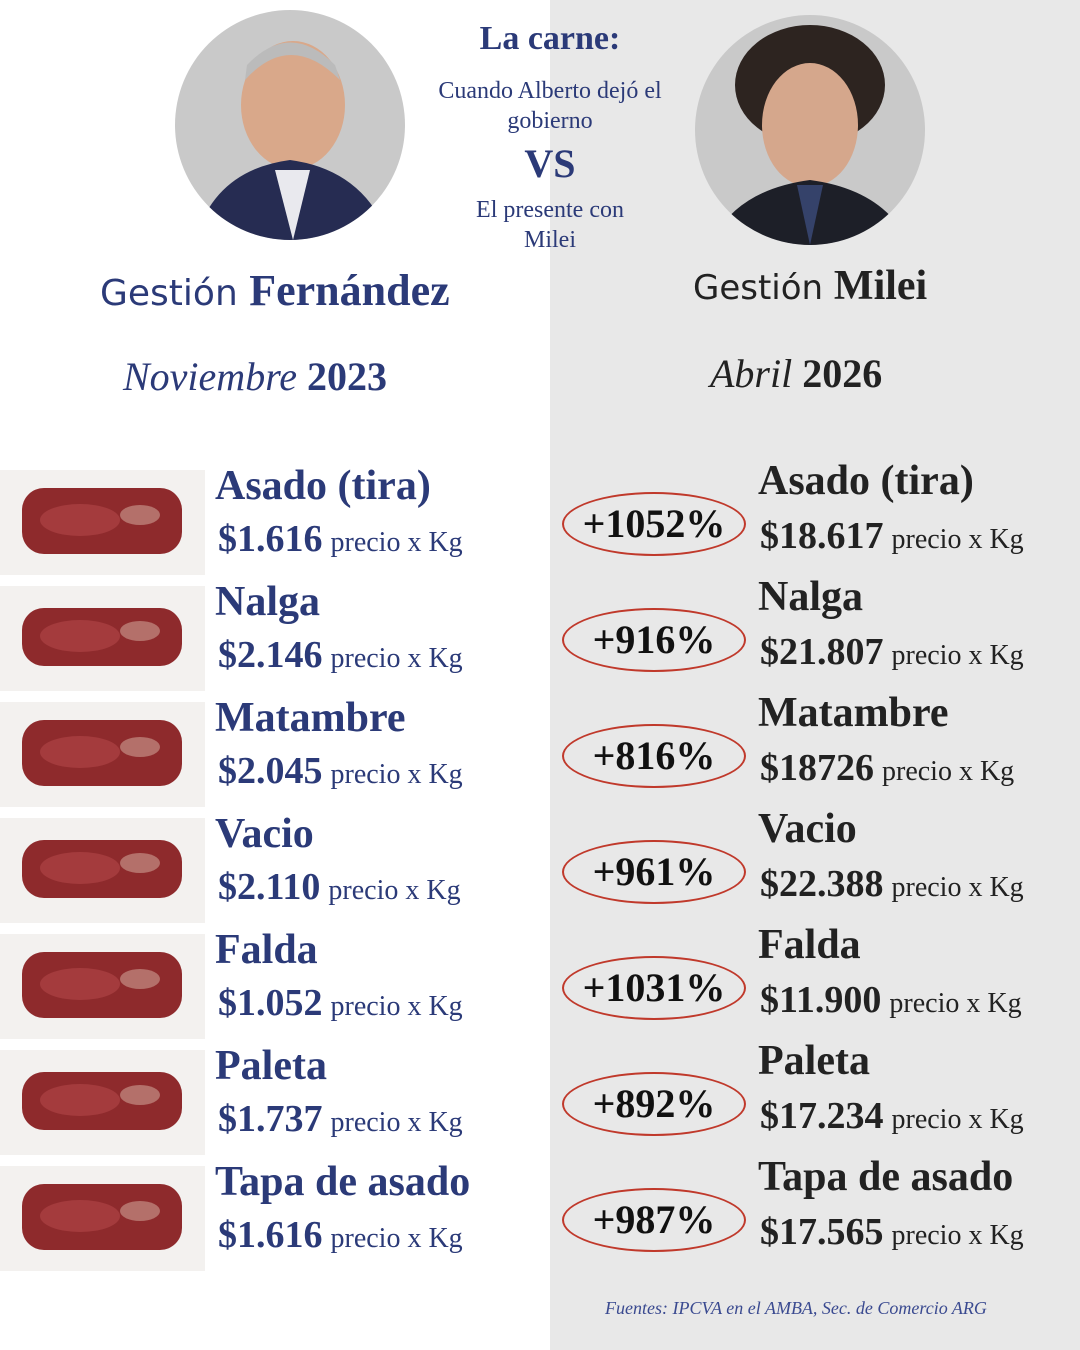 This screenshot has height=1350, width=1080. What do you see at coordinates (347, 376) in the screenshot?
I see `year: 2023` at bounding box center [347, 376].